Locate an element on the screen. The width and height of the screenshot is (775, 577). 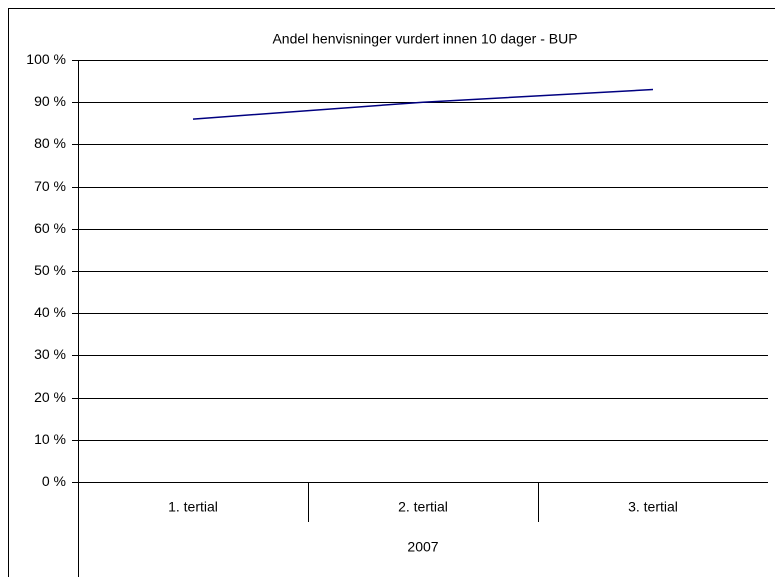
y-tick-label: 60 % is located at coordinates (50, 228).